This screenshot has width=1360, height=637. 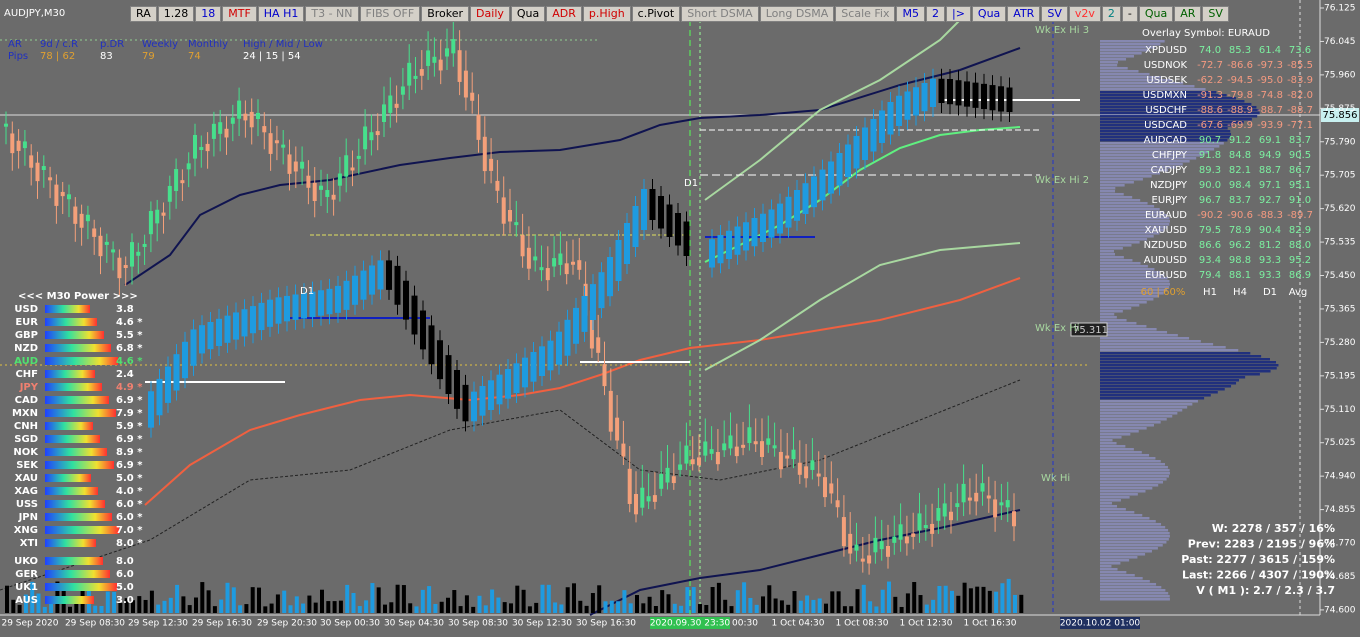 I want to click on power-name: GER, so click(x=26, y=574).